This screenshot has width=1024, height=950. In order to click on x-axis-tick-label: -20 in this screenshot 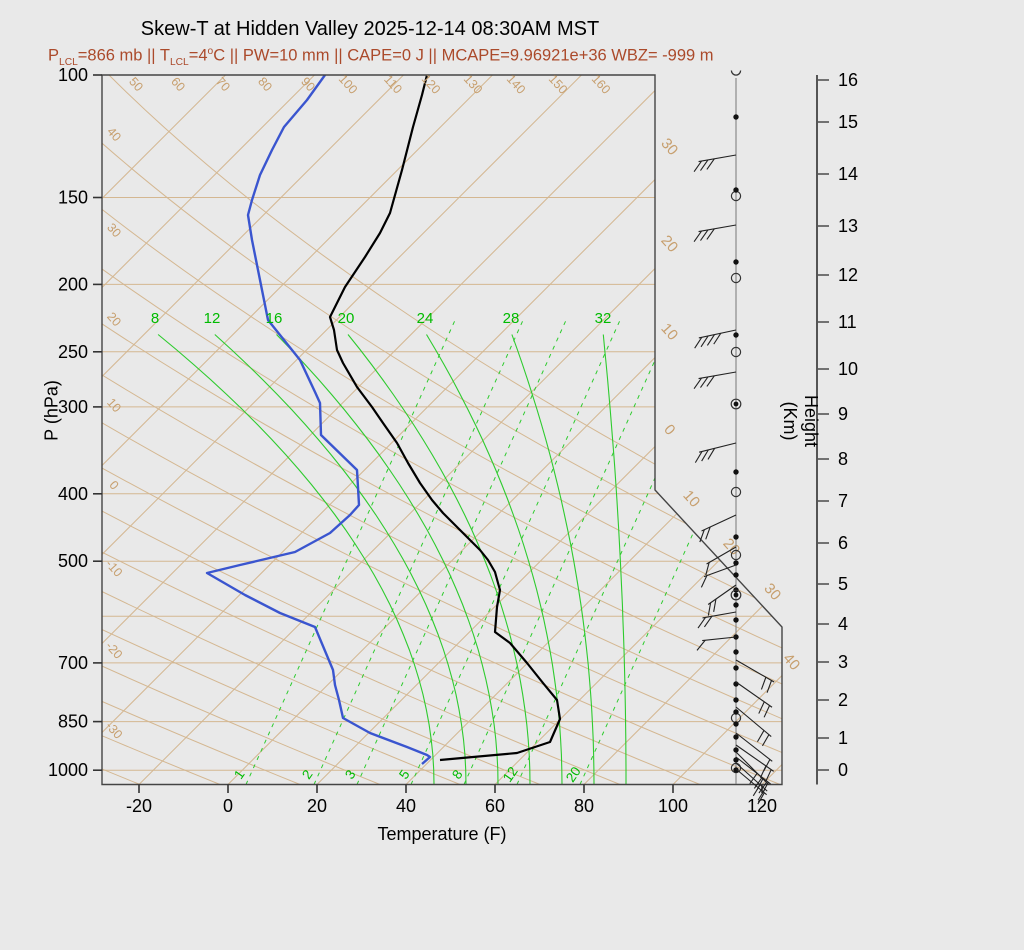, I will do `click(139, 806)`.